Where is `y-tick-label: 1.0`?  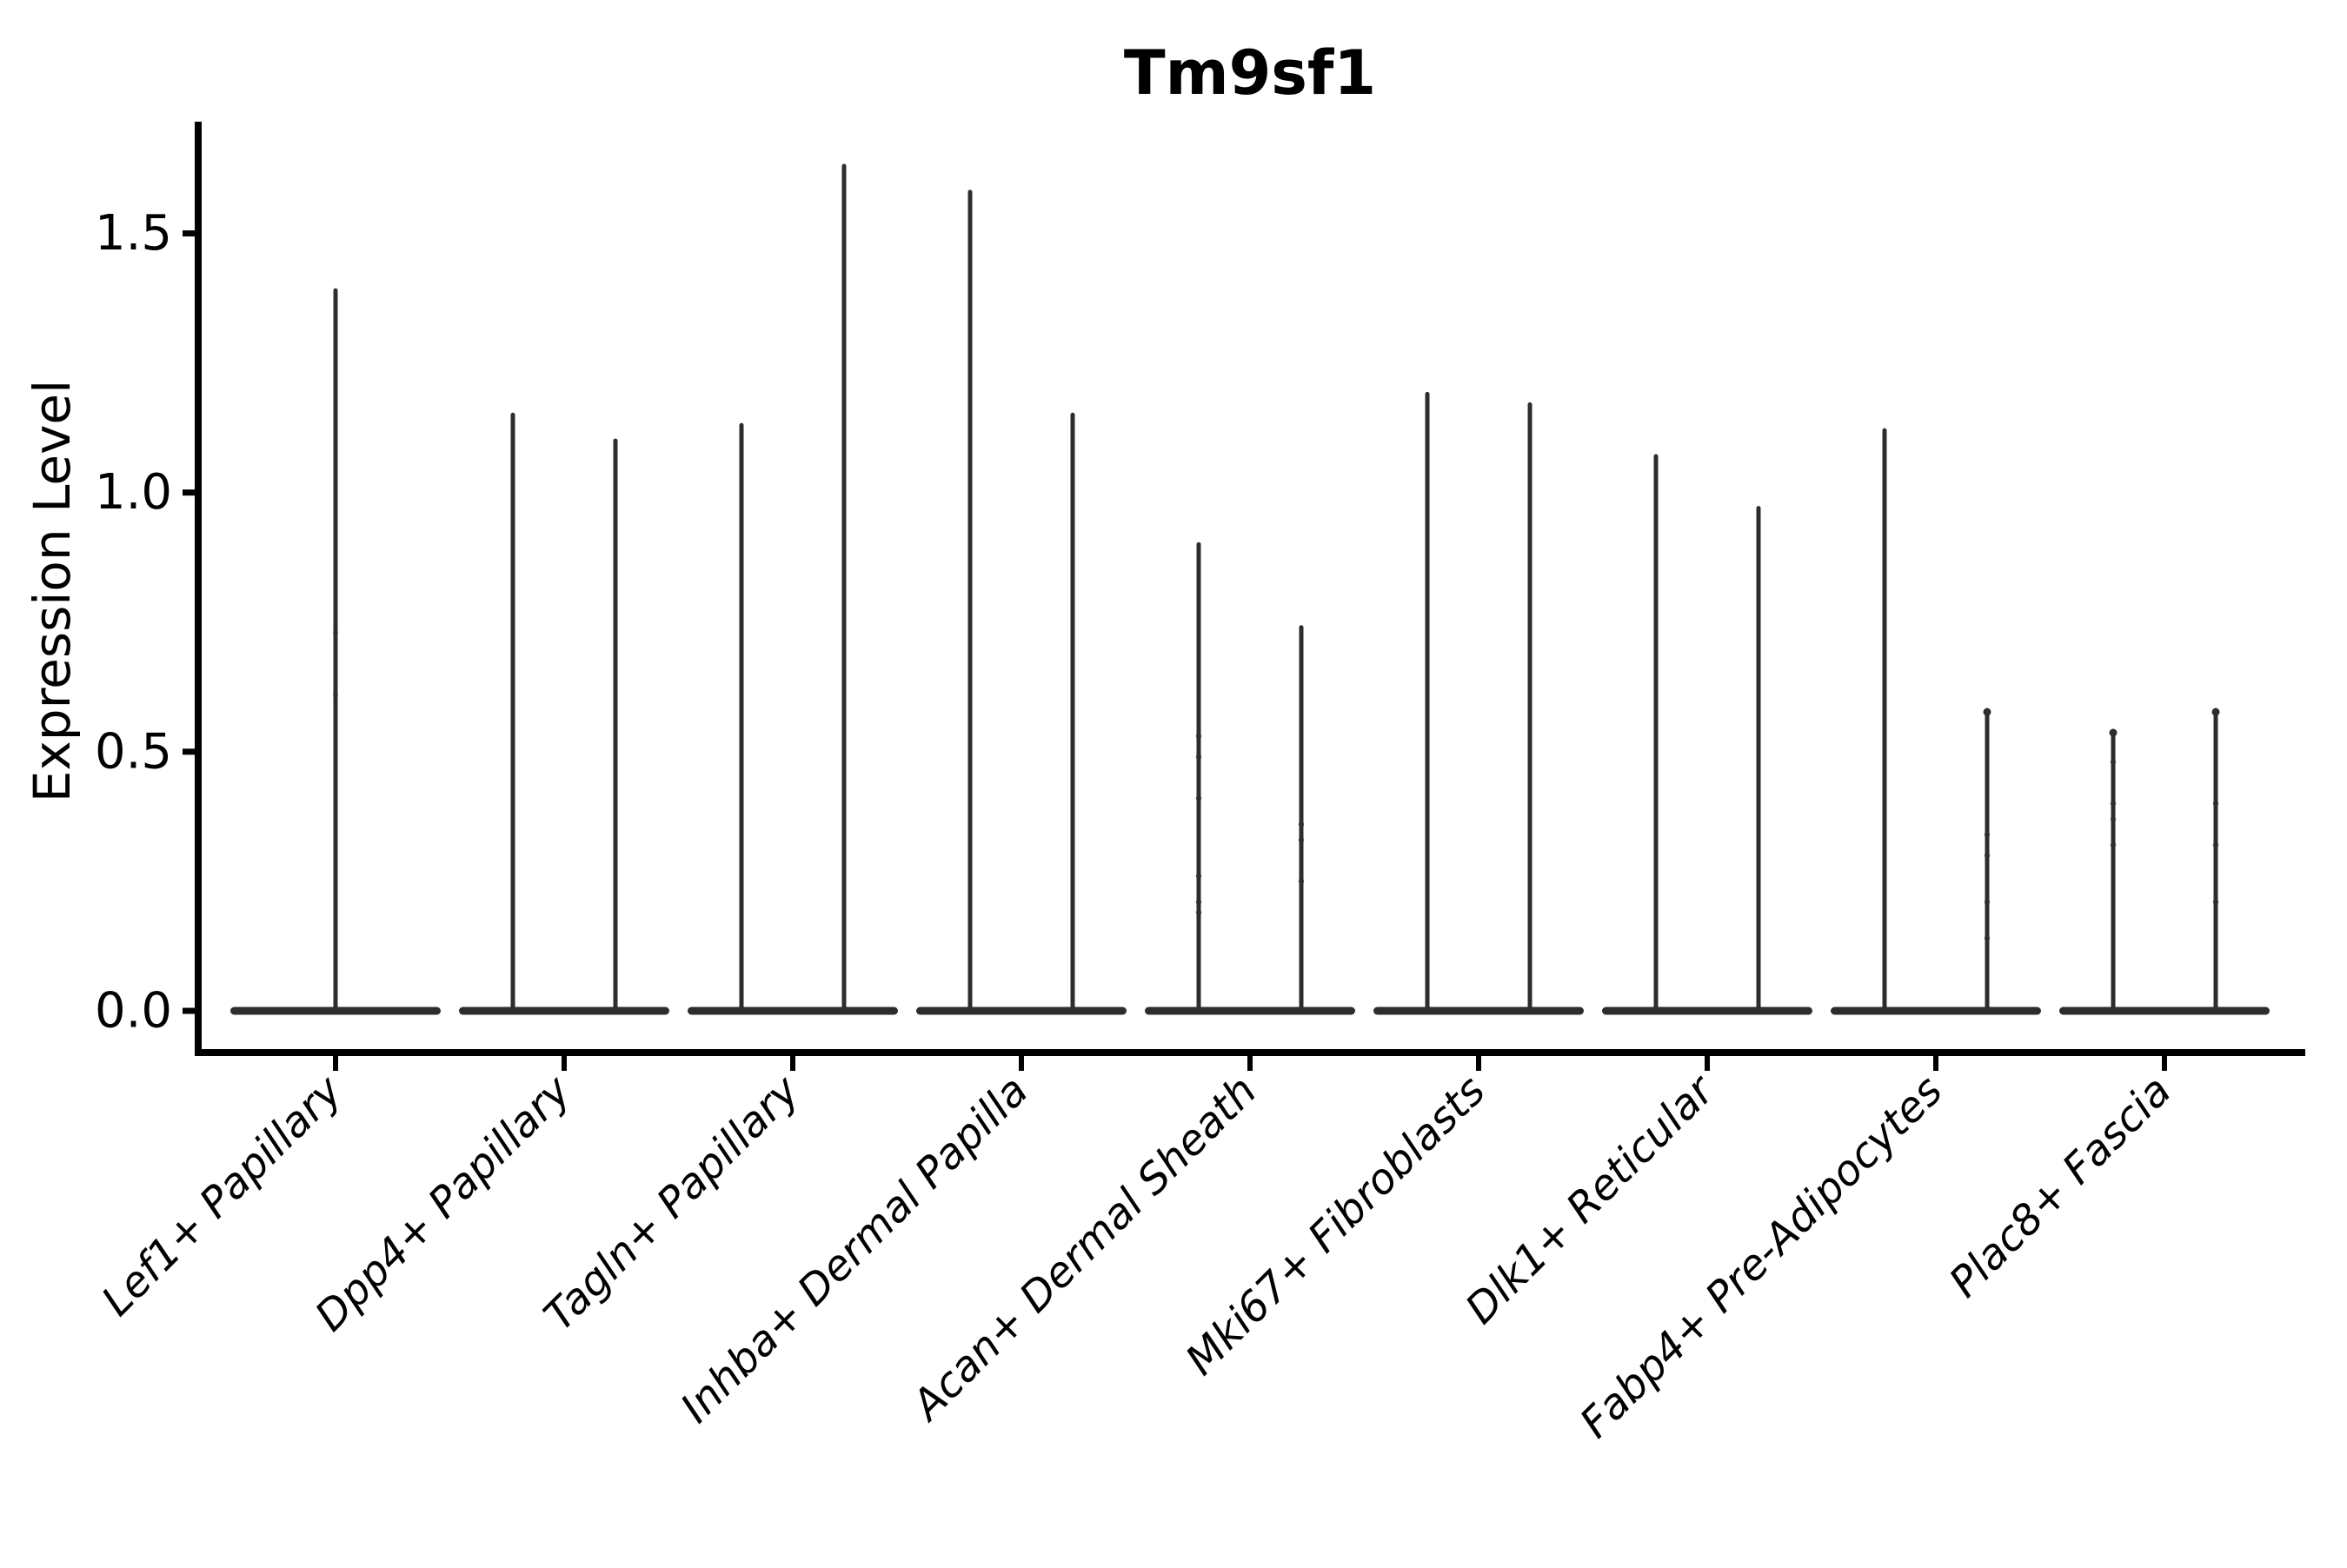
y-tick-label: 1.0 is located at coordinates (133, 492).